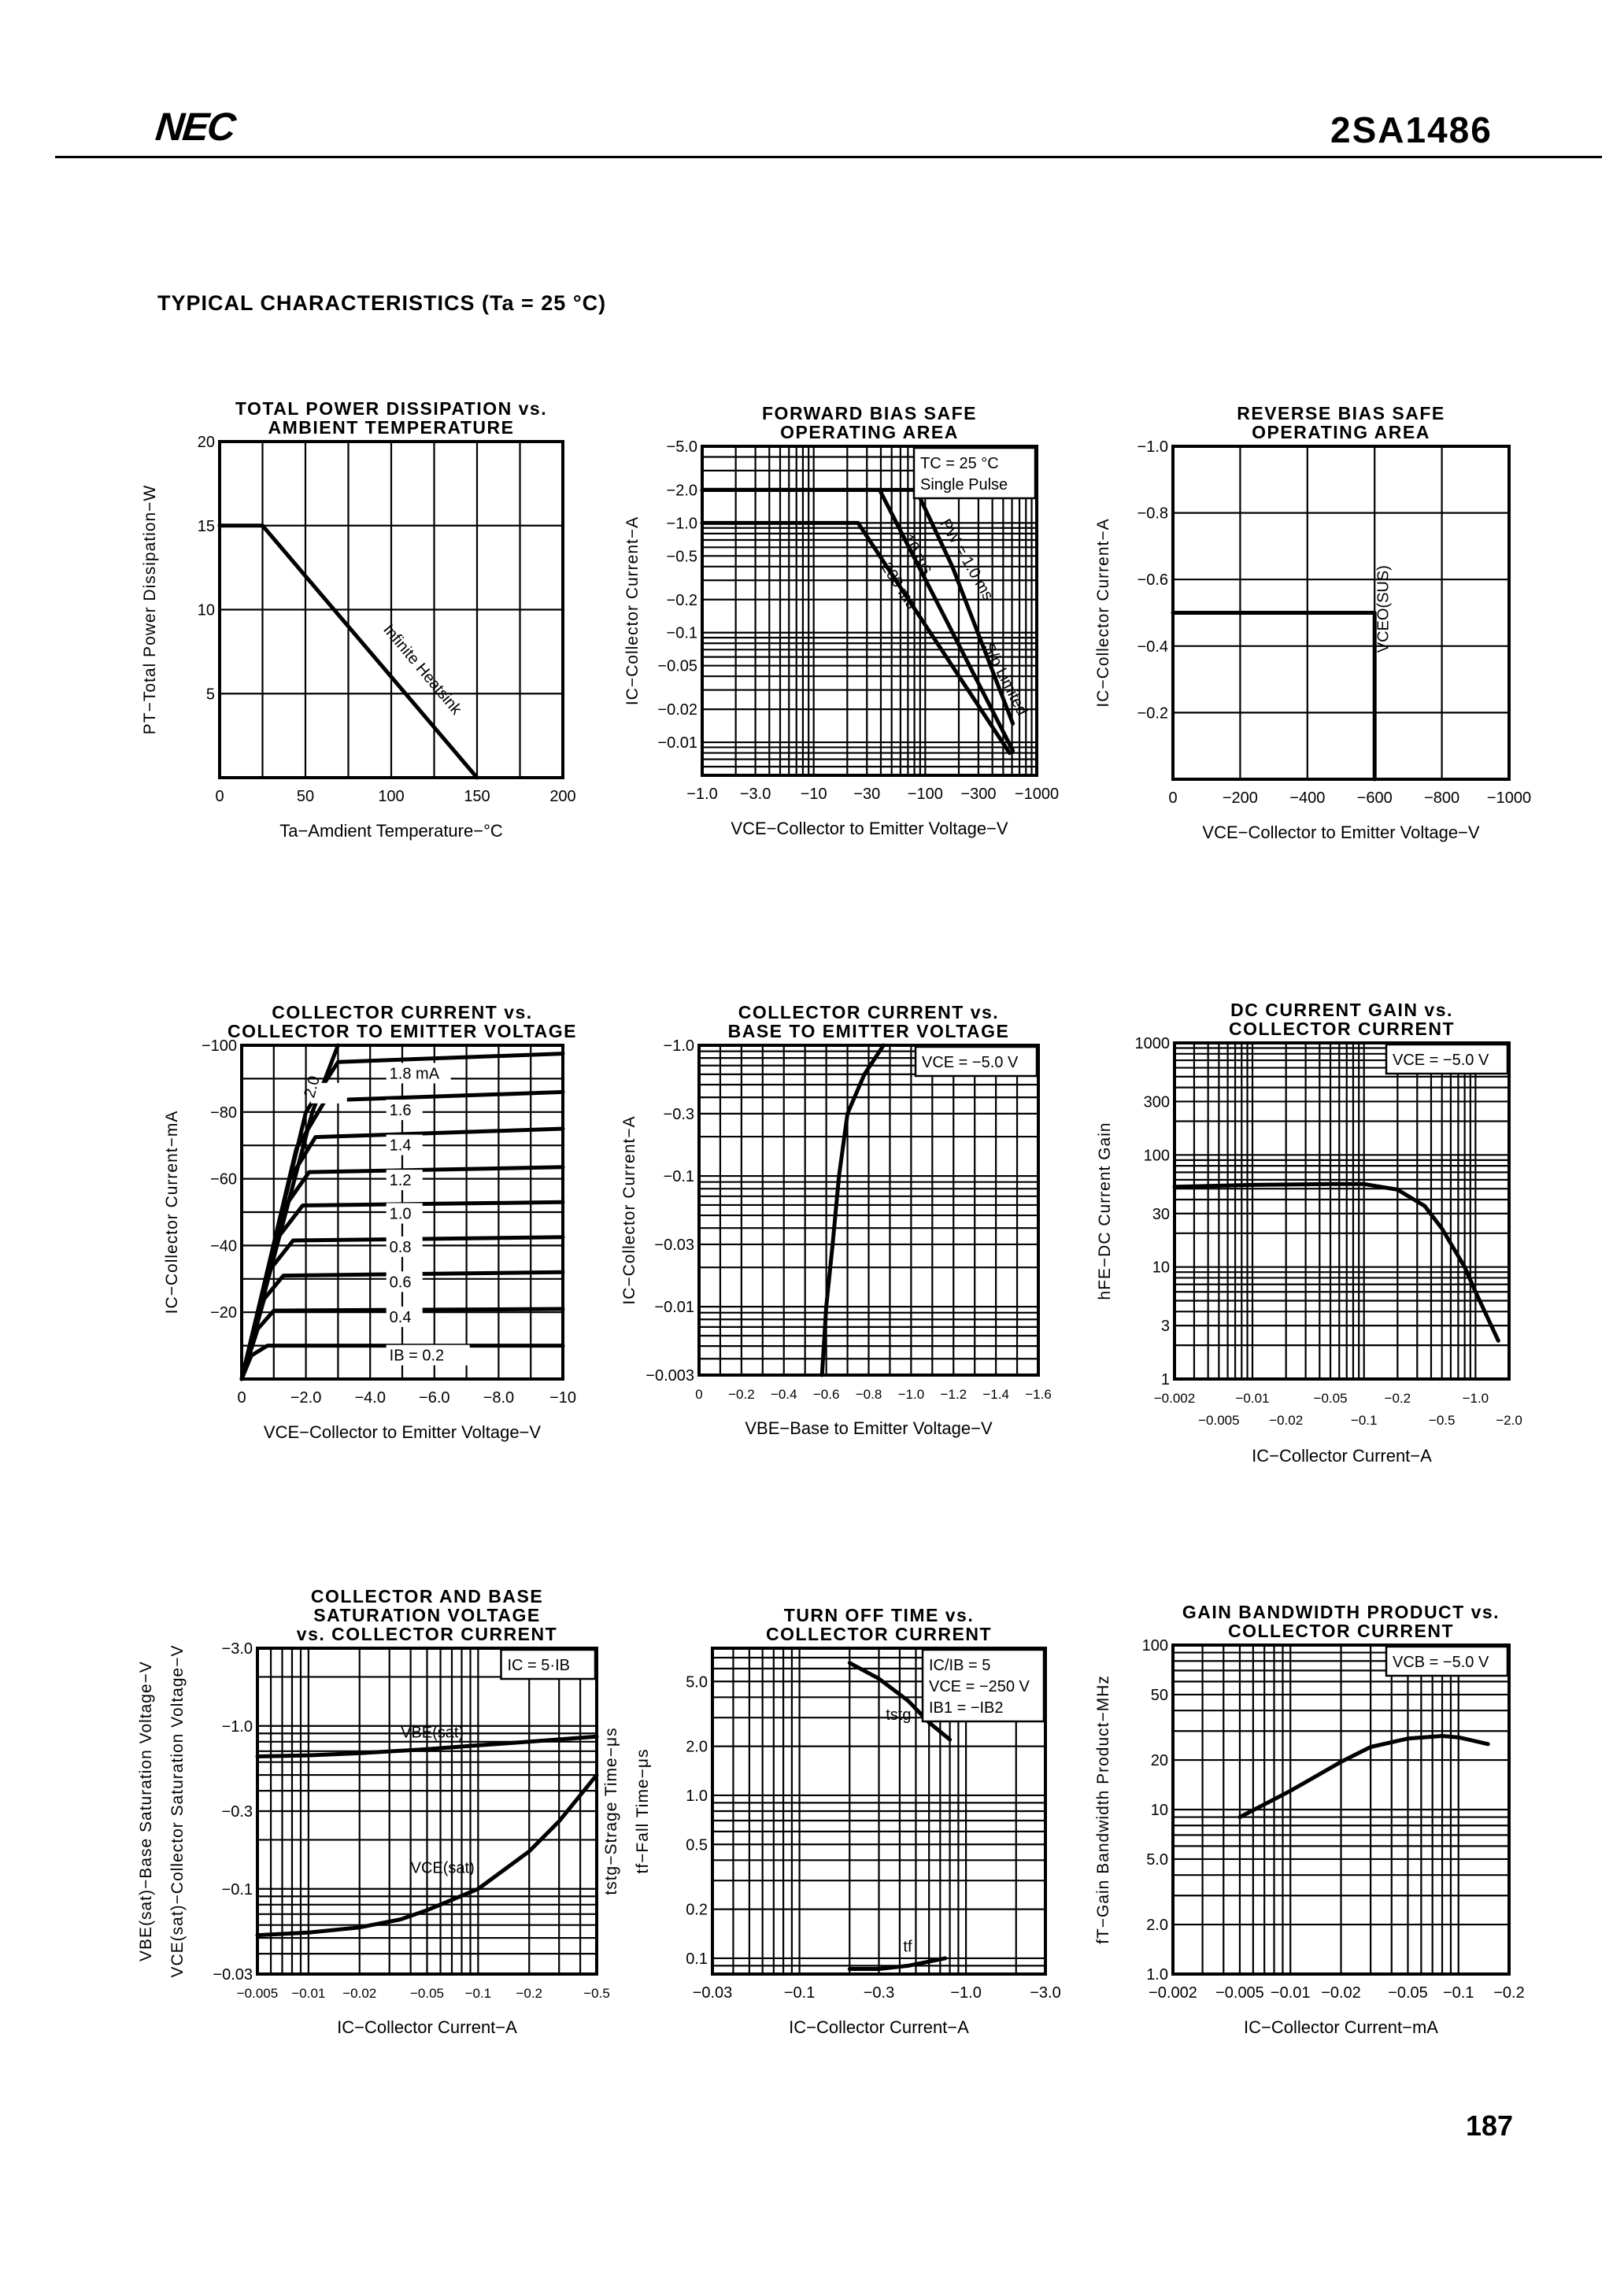 The image size is (1624, 2296). What do you see at coordinates (401, 1110) in the screenshot?
I see `series-label: 1.6` at bounding box center [401, 1110].